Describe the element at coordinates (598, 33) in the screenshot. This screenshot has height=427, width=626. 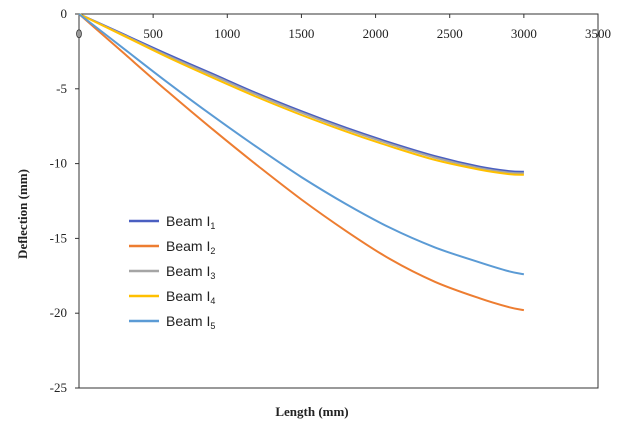
I see `x-tick-label: 3500` at that location.